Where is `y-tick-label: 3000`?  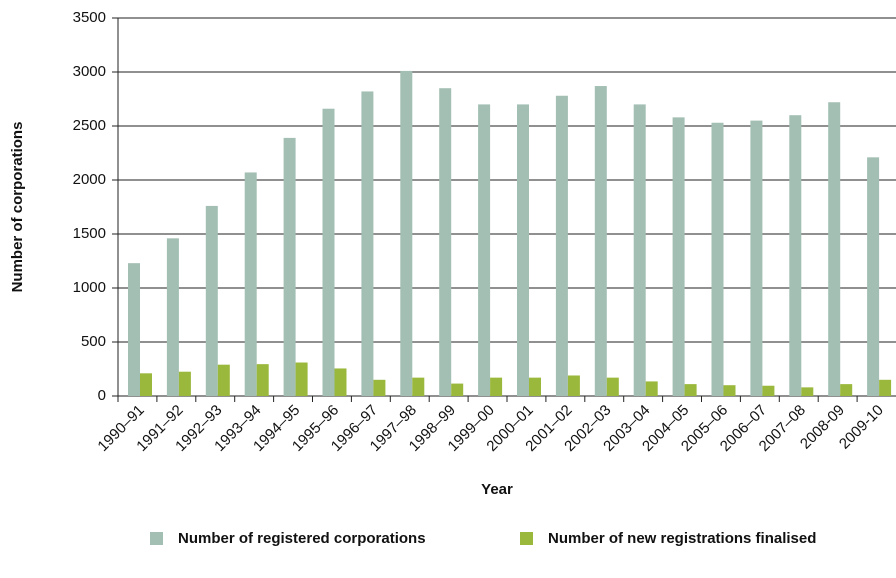
y-tick-label: 3000 is located at coordinates (89, 71).